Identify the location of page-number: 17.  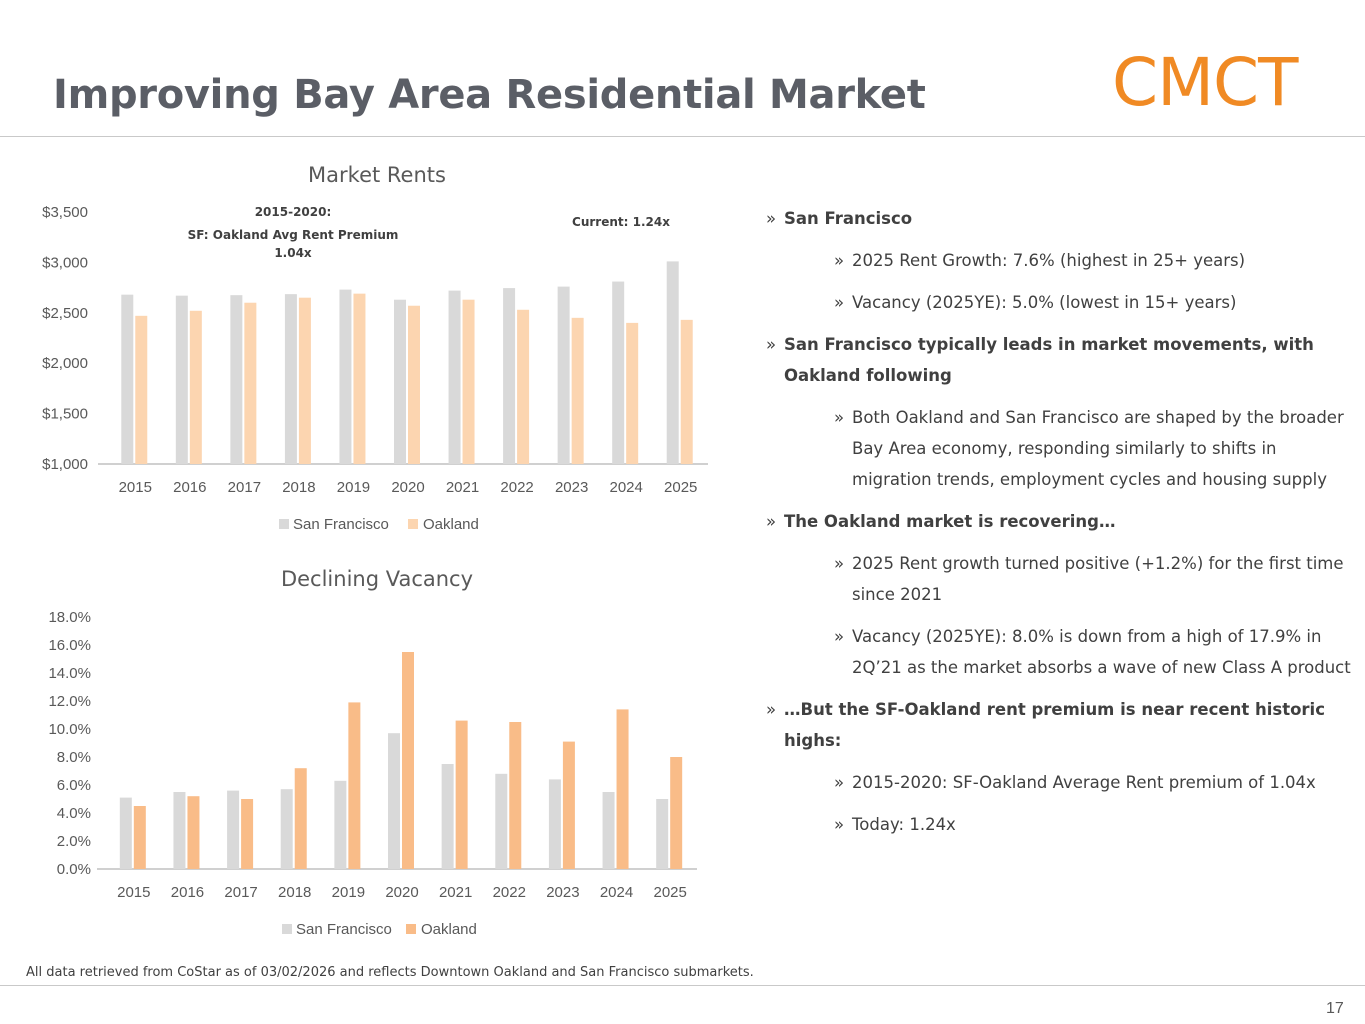
(1335, 1008).